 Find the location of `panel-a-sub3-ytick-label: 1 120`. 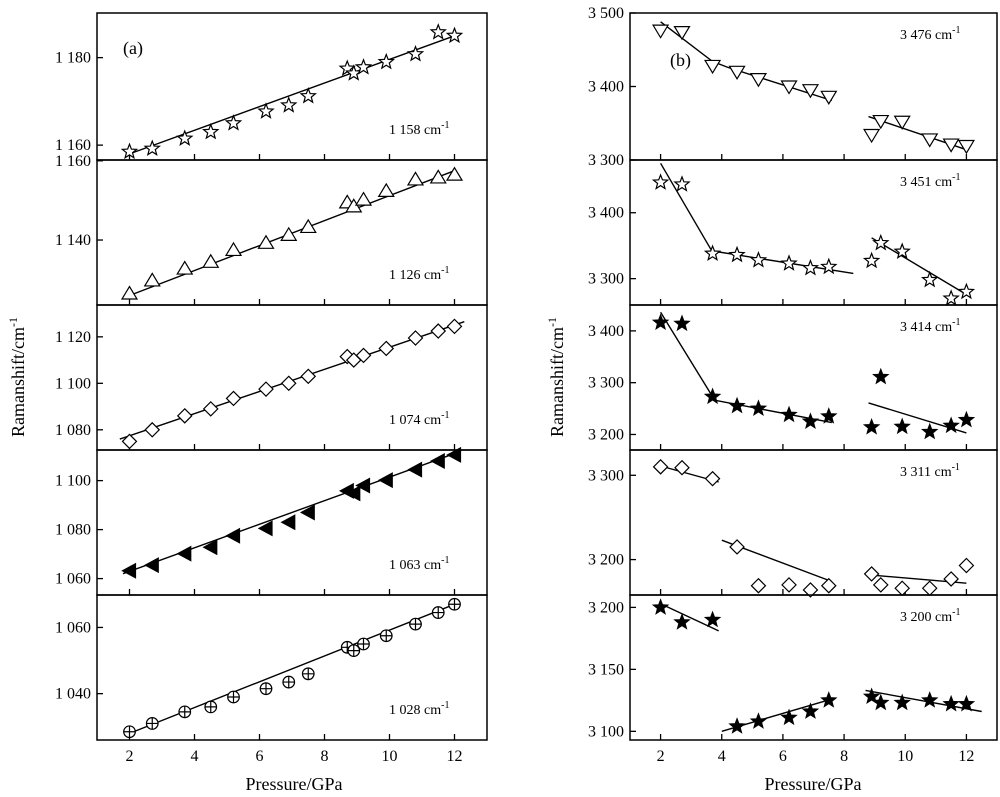

panel-a-sub3-ytick-label: 1 120 is located at coordinates (73, 337).